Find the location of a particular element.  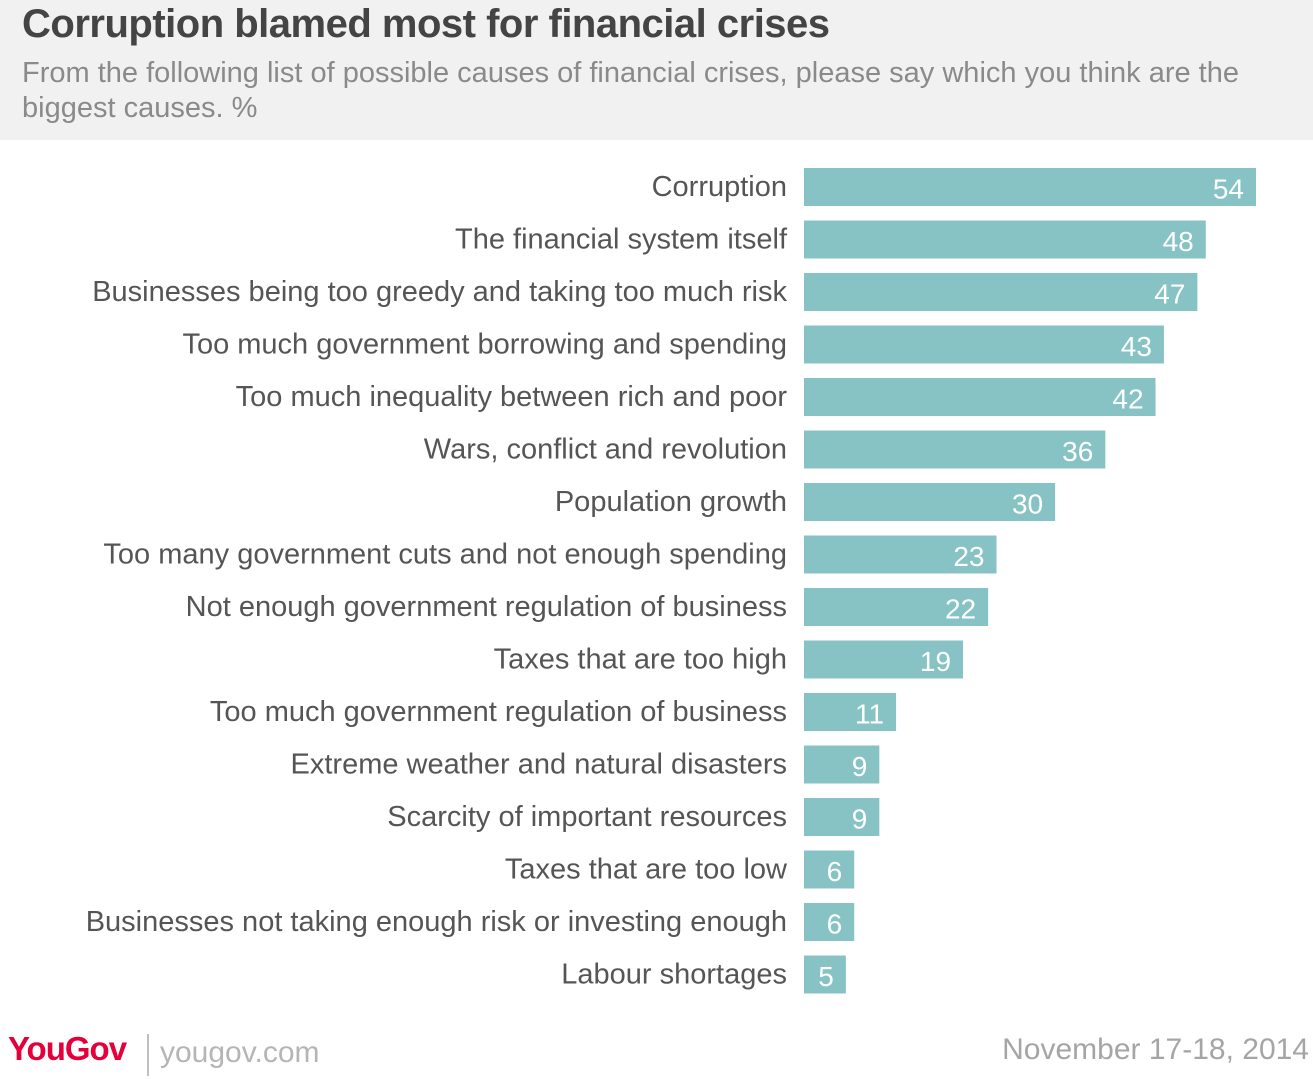

bar-row: Wars, conflict and revolution 36 is located at coordinates (765, 449).